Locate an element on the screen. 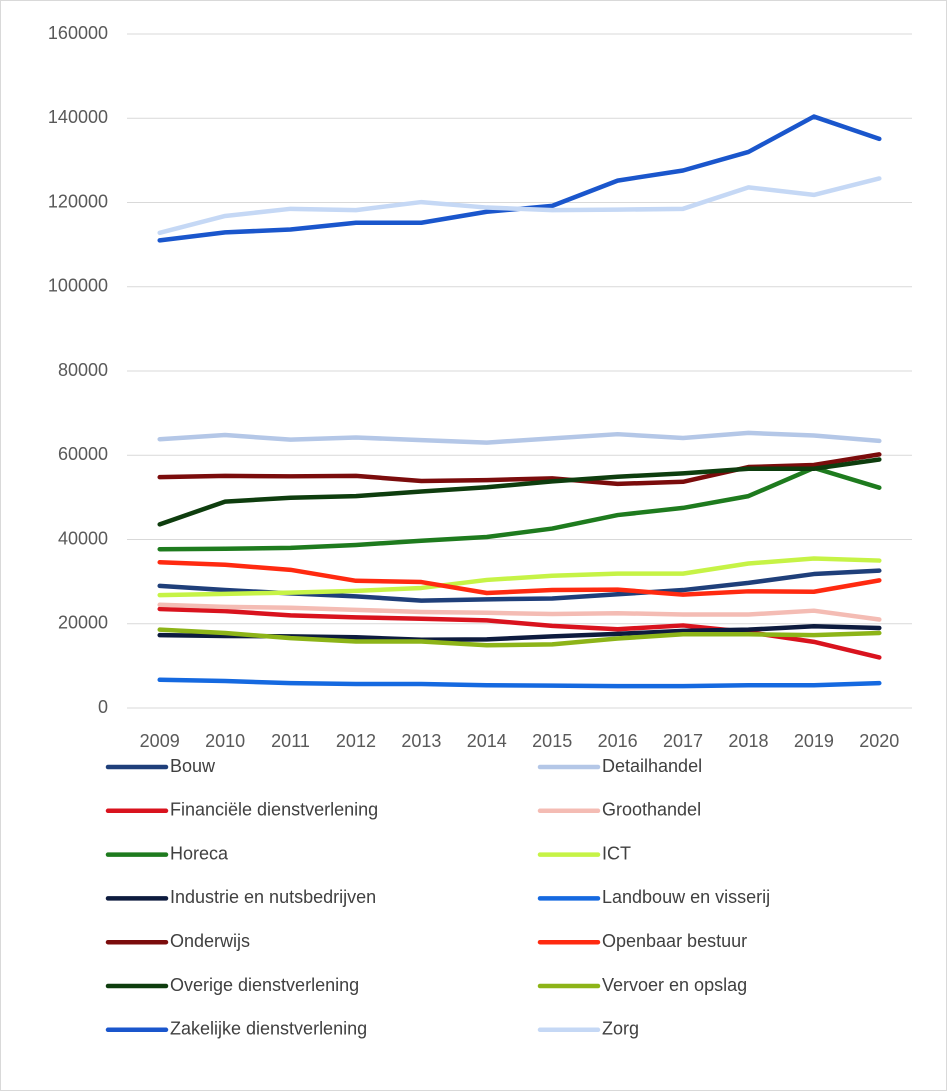 The width and height of the screenshot is (948, 1092). legend-label: Overige dienstverlening is located at coordinates (264, 985).